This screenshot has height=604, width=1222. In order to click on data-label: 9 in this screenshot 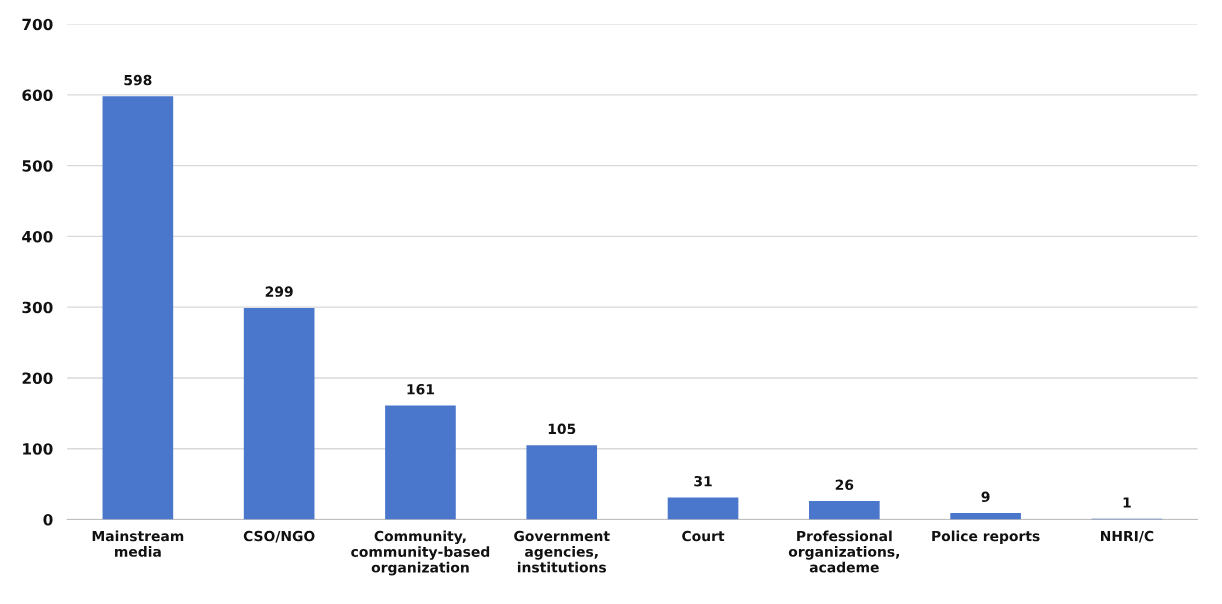, I will do `click(985, 497)`.